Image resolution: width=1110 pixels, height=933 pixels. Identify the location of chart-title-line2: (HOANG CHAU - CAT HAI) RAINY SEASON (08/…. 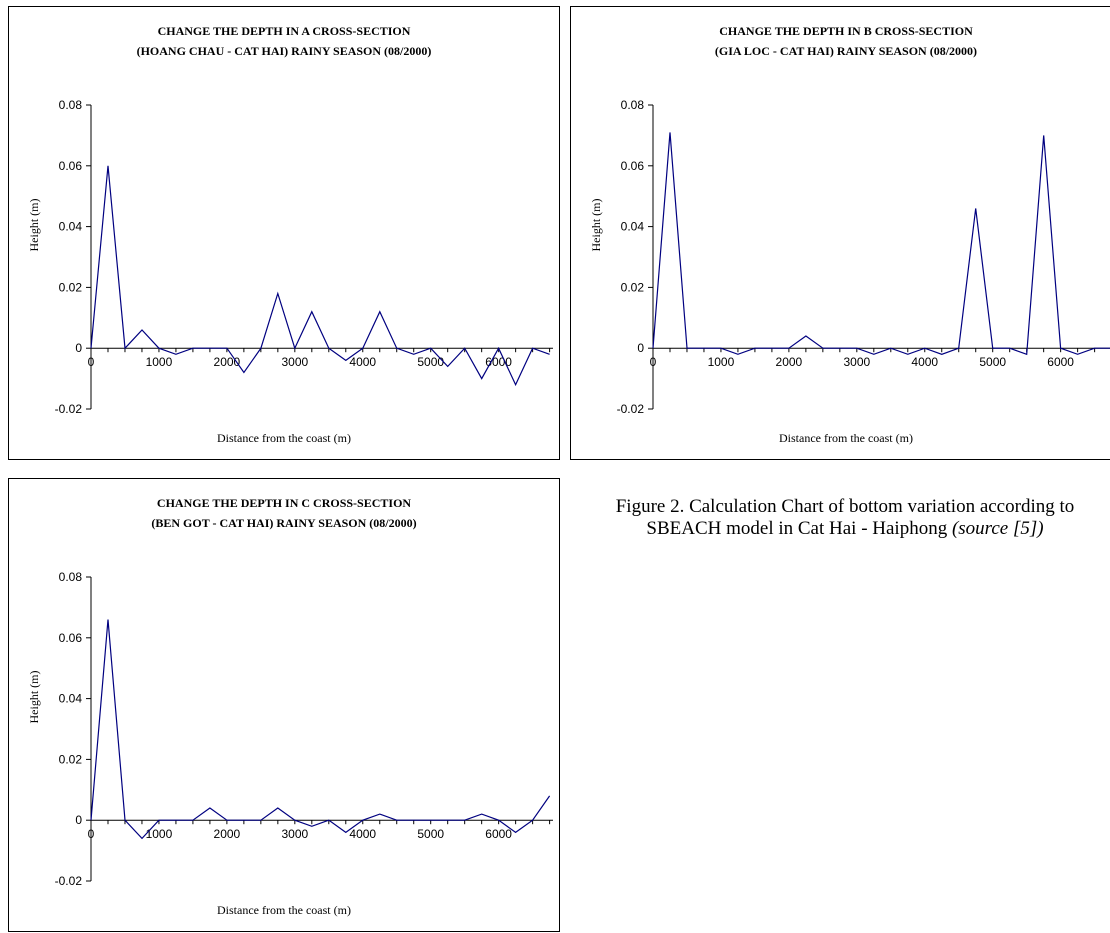
(284, 51).